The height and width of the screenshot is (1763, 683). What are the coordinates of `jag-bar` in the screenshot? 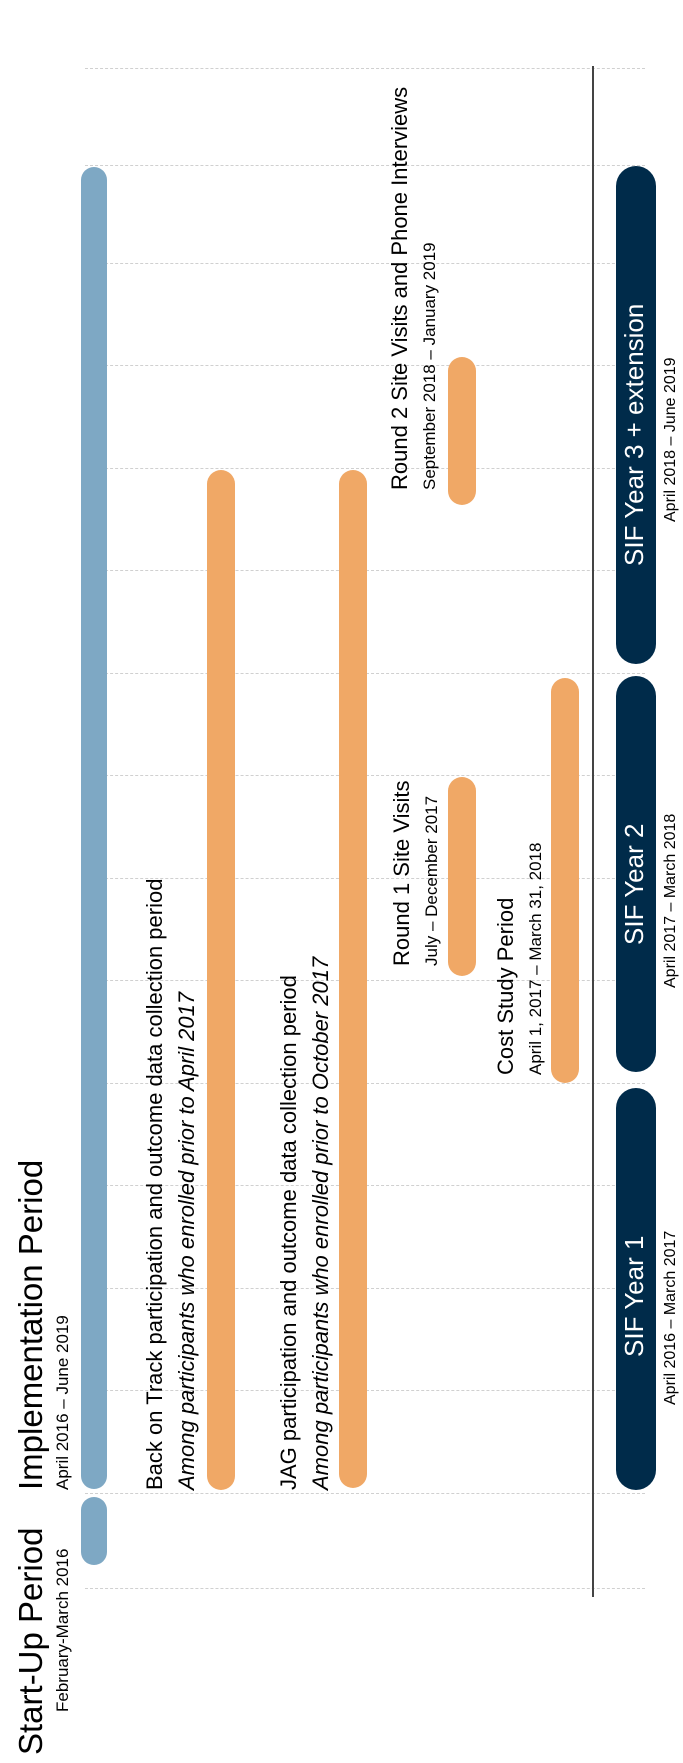 It's located at (353, 979).